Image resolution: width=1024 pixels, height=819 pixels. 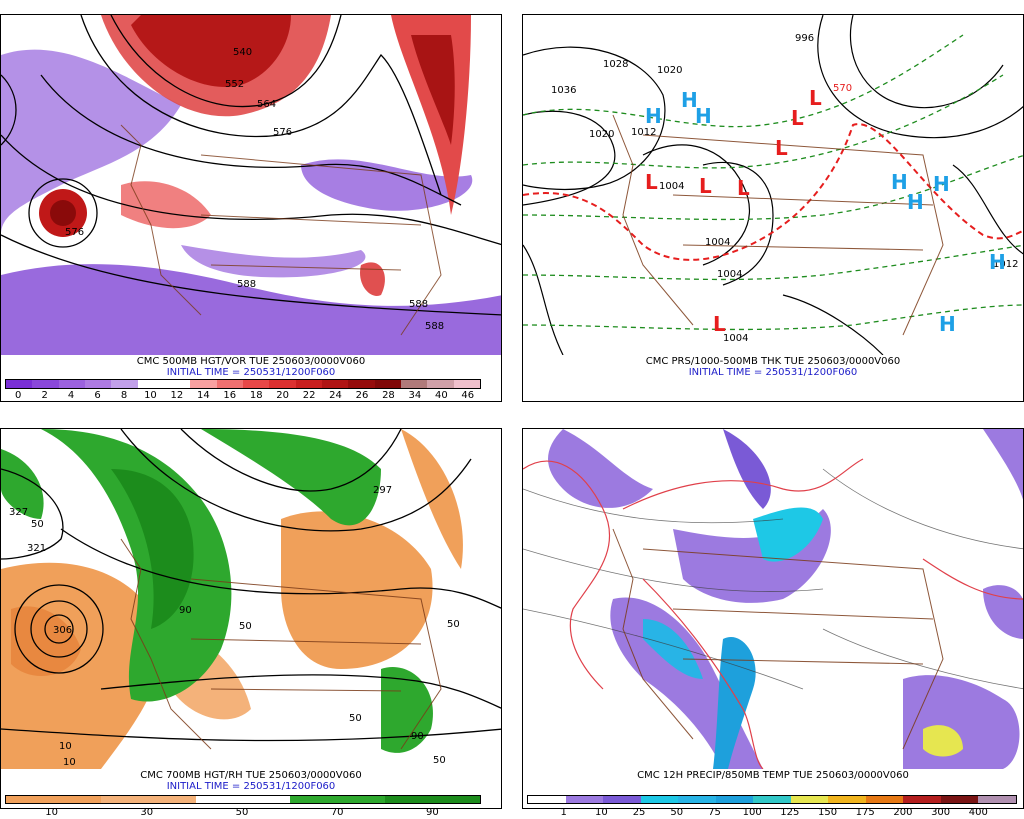 I want to click on colorbar-label: 125, so click(x=790, y=812).